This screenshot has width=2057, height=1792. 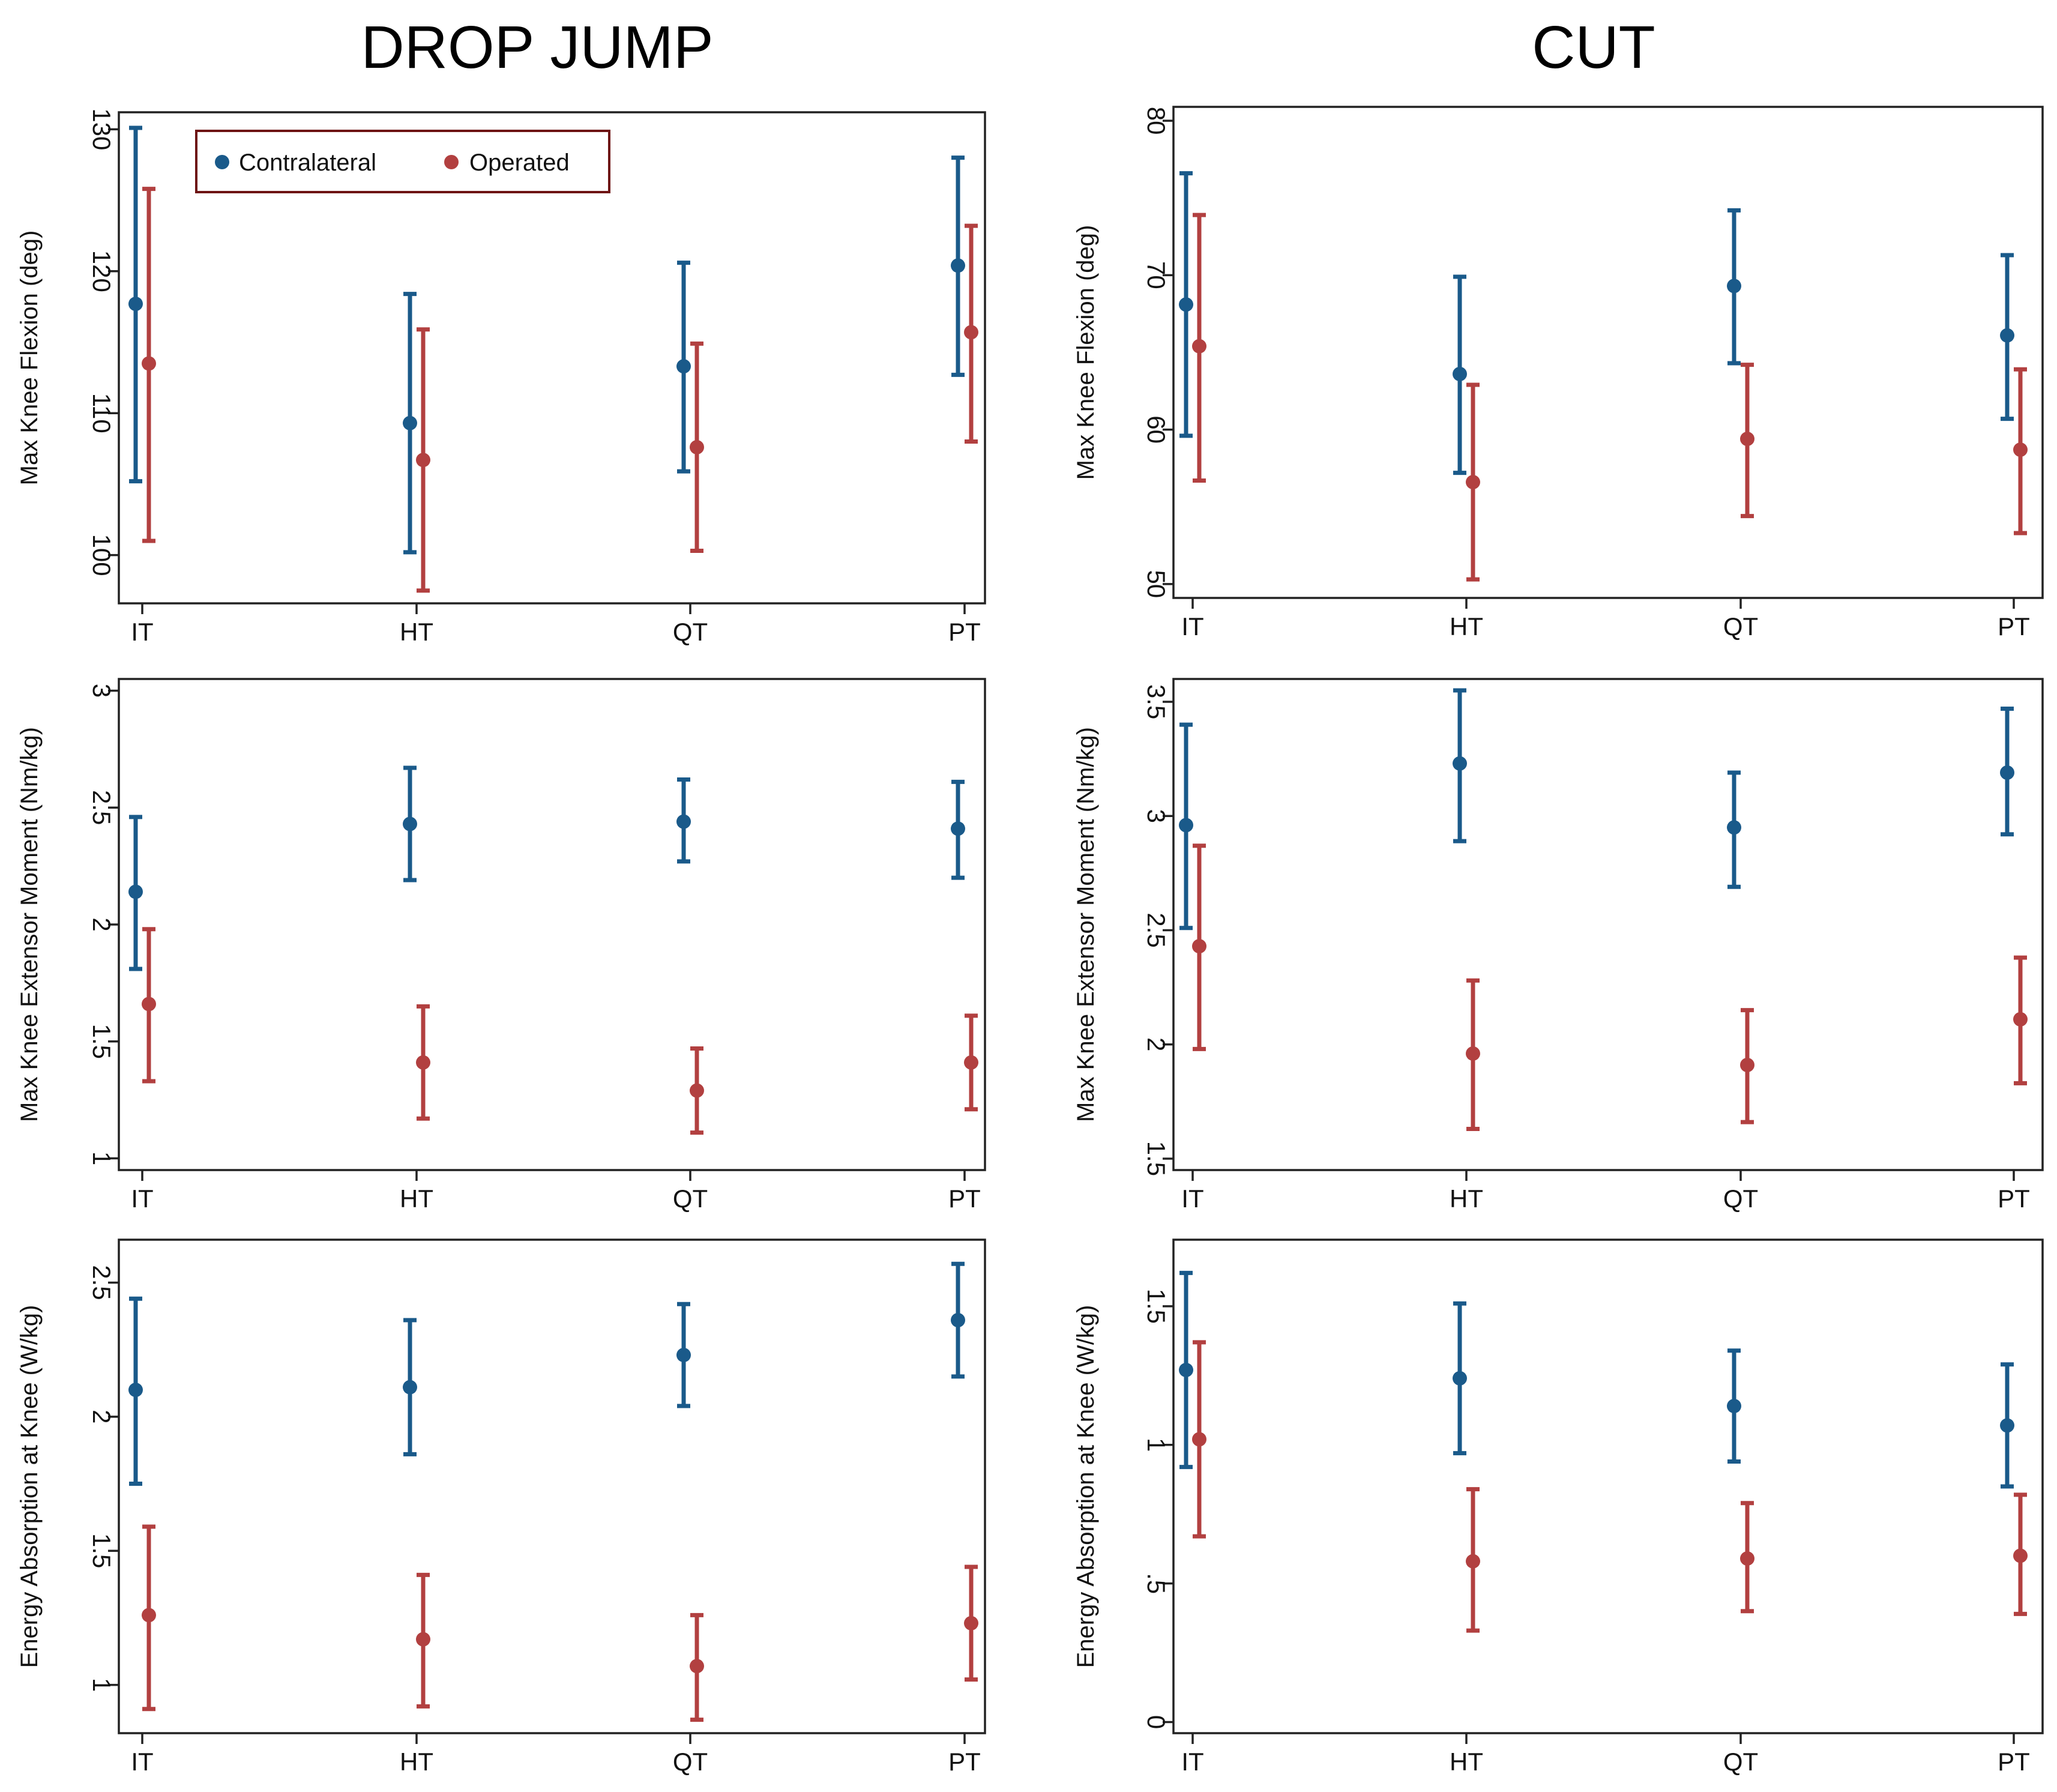 What do you see at coordinates (307, 162) in the screenshot?
I see `legend-label-contralateral: Contralateral` at bounding box center [307, 162].